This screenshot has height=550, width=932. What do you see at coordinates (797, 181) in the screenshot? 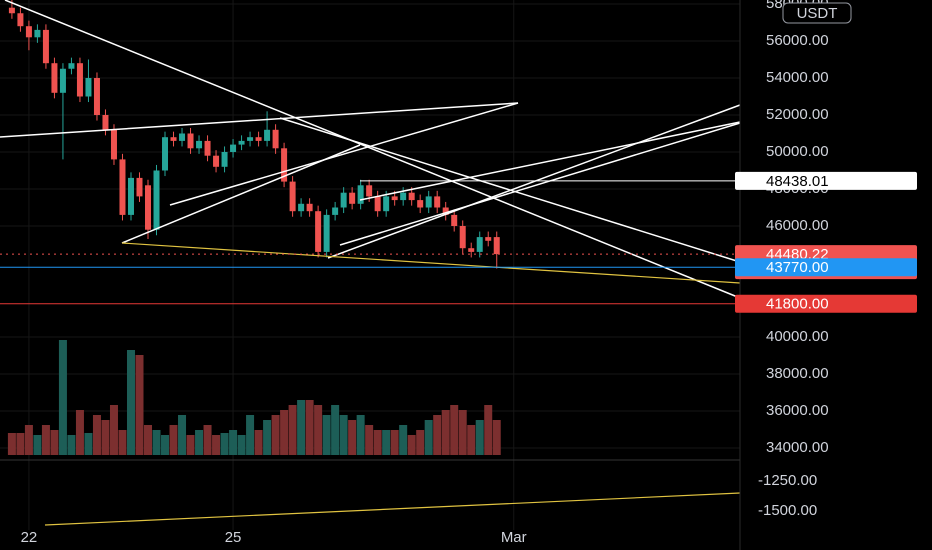
I see `price-tag-label: 48438.01` at bounding box center [797, 181].